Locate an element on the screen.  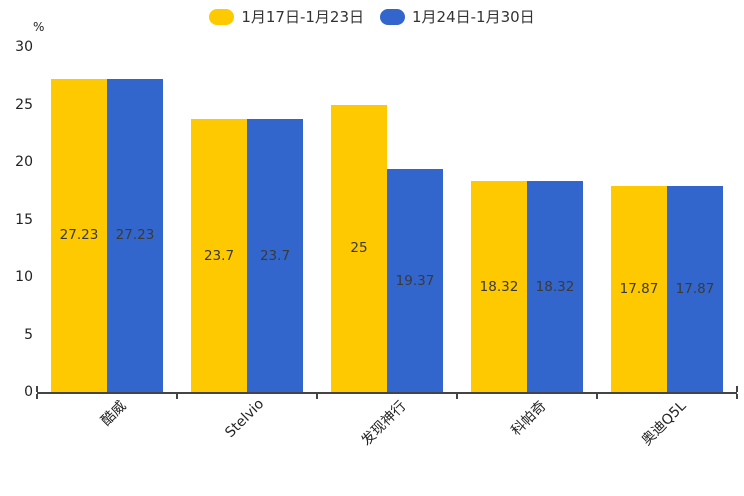
y-tick-label: 20 is located at coordinates (24, 162).